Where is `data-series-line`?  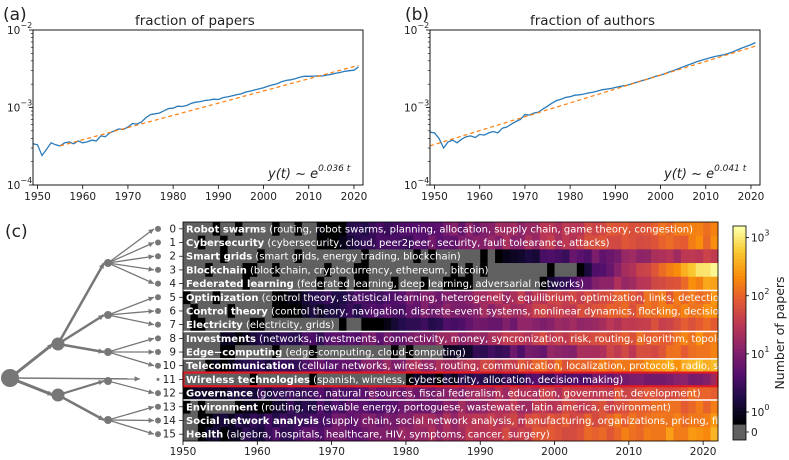
data-series-line is located at coordinates (195, 111).